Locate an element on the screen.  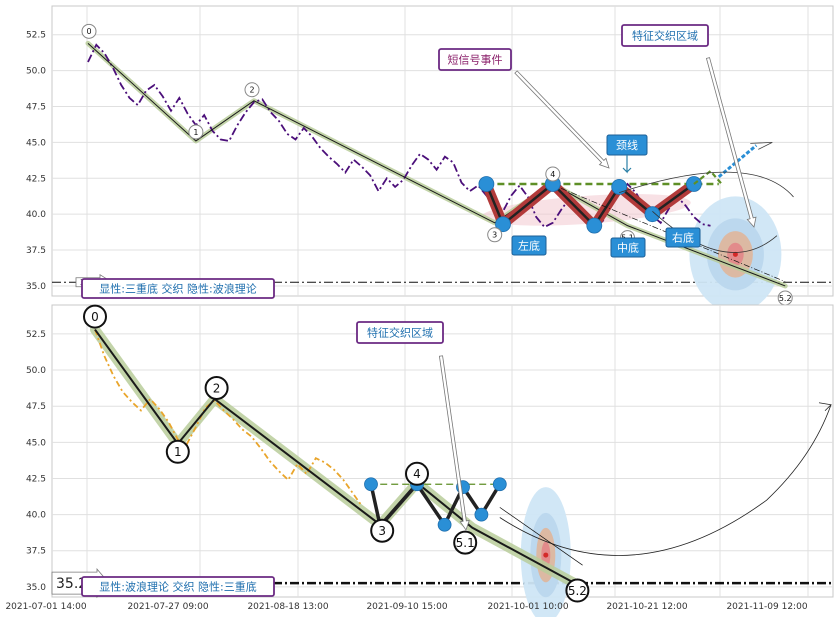
x-tick-label: 2021-08-18 13:00 is located at coordinates (287, 607).